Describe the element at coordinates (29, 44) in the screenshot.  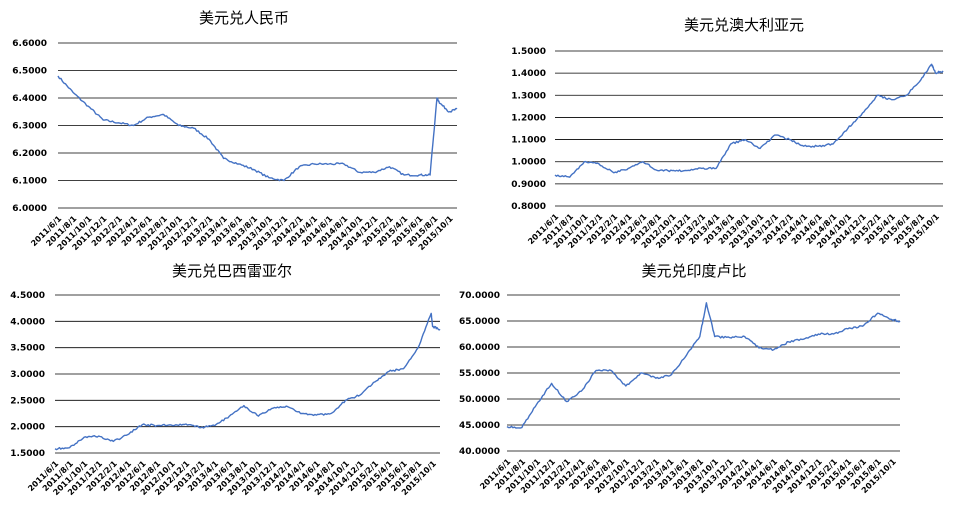
I see `y-tick-label: 6.6000` at that location.